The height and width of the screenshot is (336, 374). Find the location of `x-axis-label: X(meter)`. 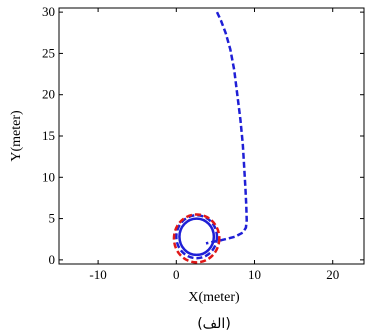

x-axis-label: X(meter) is located at coordinates (214, 297).